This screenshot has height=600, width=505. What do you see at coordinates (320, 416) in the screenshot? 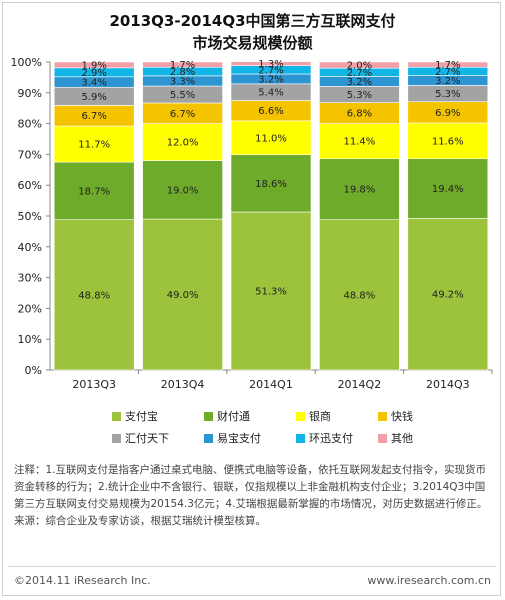
I see `legend-label: 银商` at bounding box center [320, 416].